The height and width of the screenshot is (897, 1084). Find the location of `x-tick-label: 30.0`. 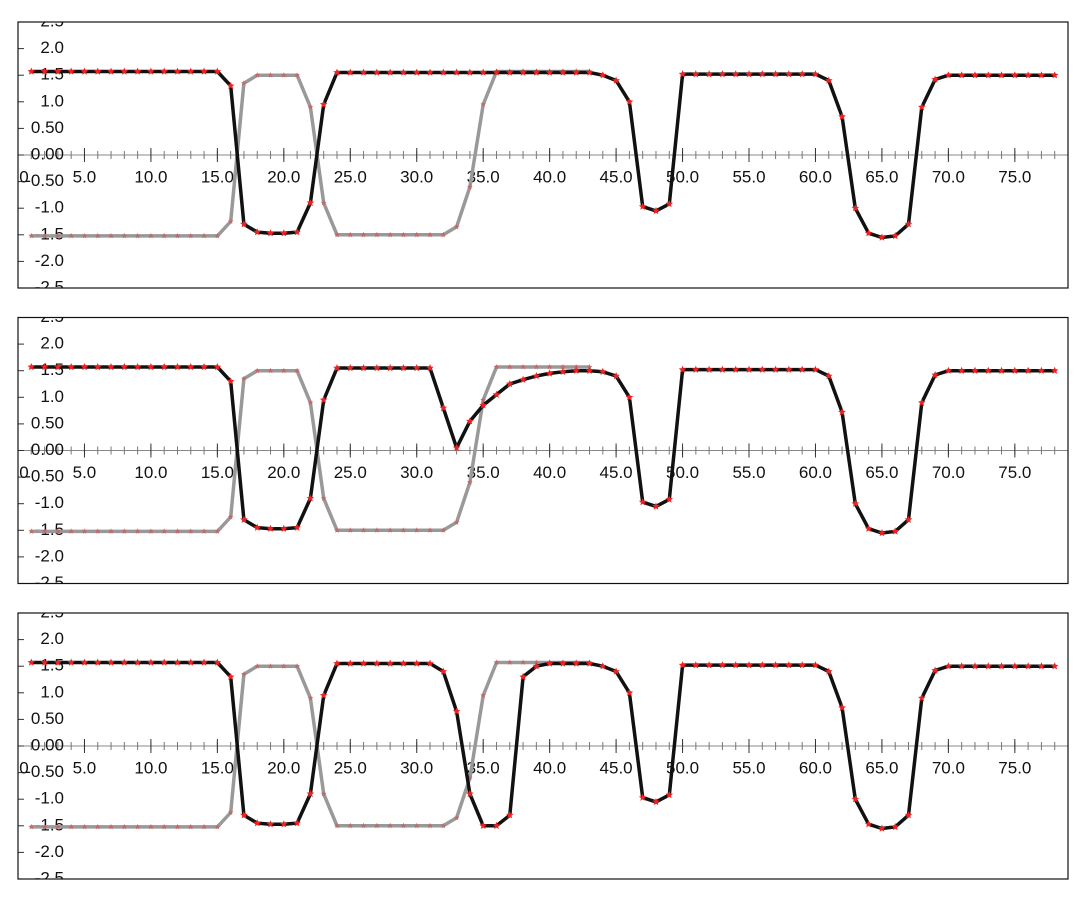

x-tick-label: 30.0 is located at coordinates (416, 176).